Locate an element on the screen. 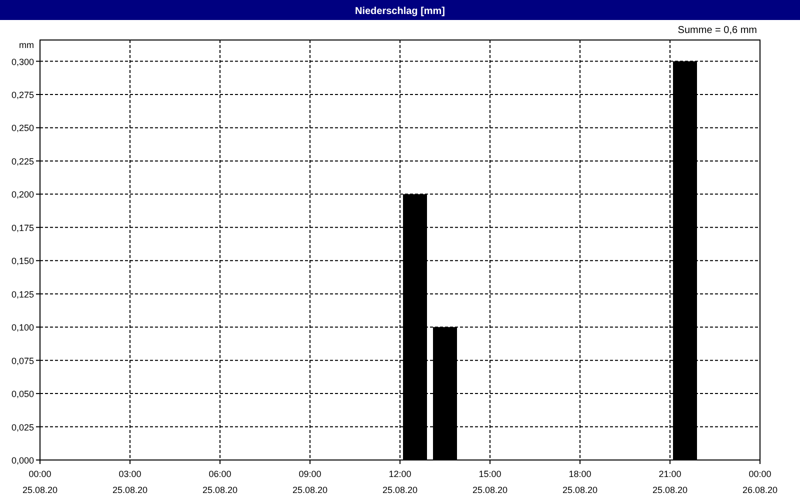 The width and height of the screenshot is (800, 500). y-tick-label: 0,275 is located at coordinates (22, 95).